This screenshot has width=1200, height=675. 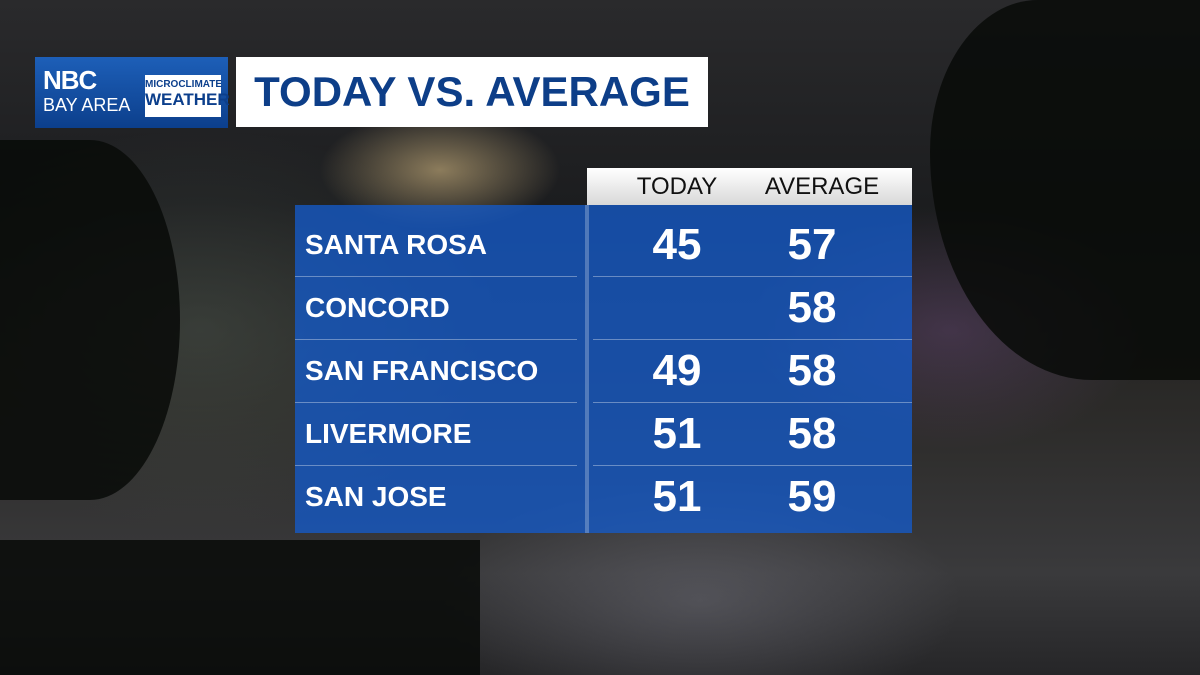 What do you see at coordinates (87, 105) in the screenshot?
I see `logo-region: BAY AREA` at bounding box center [87, 105].